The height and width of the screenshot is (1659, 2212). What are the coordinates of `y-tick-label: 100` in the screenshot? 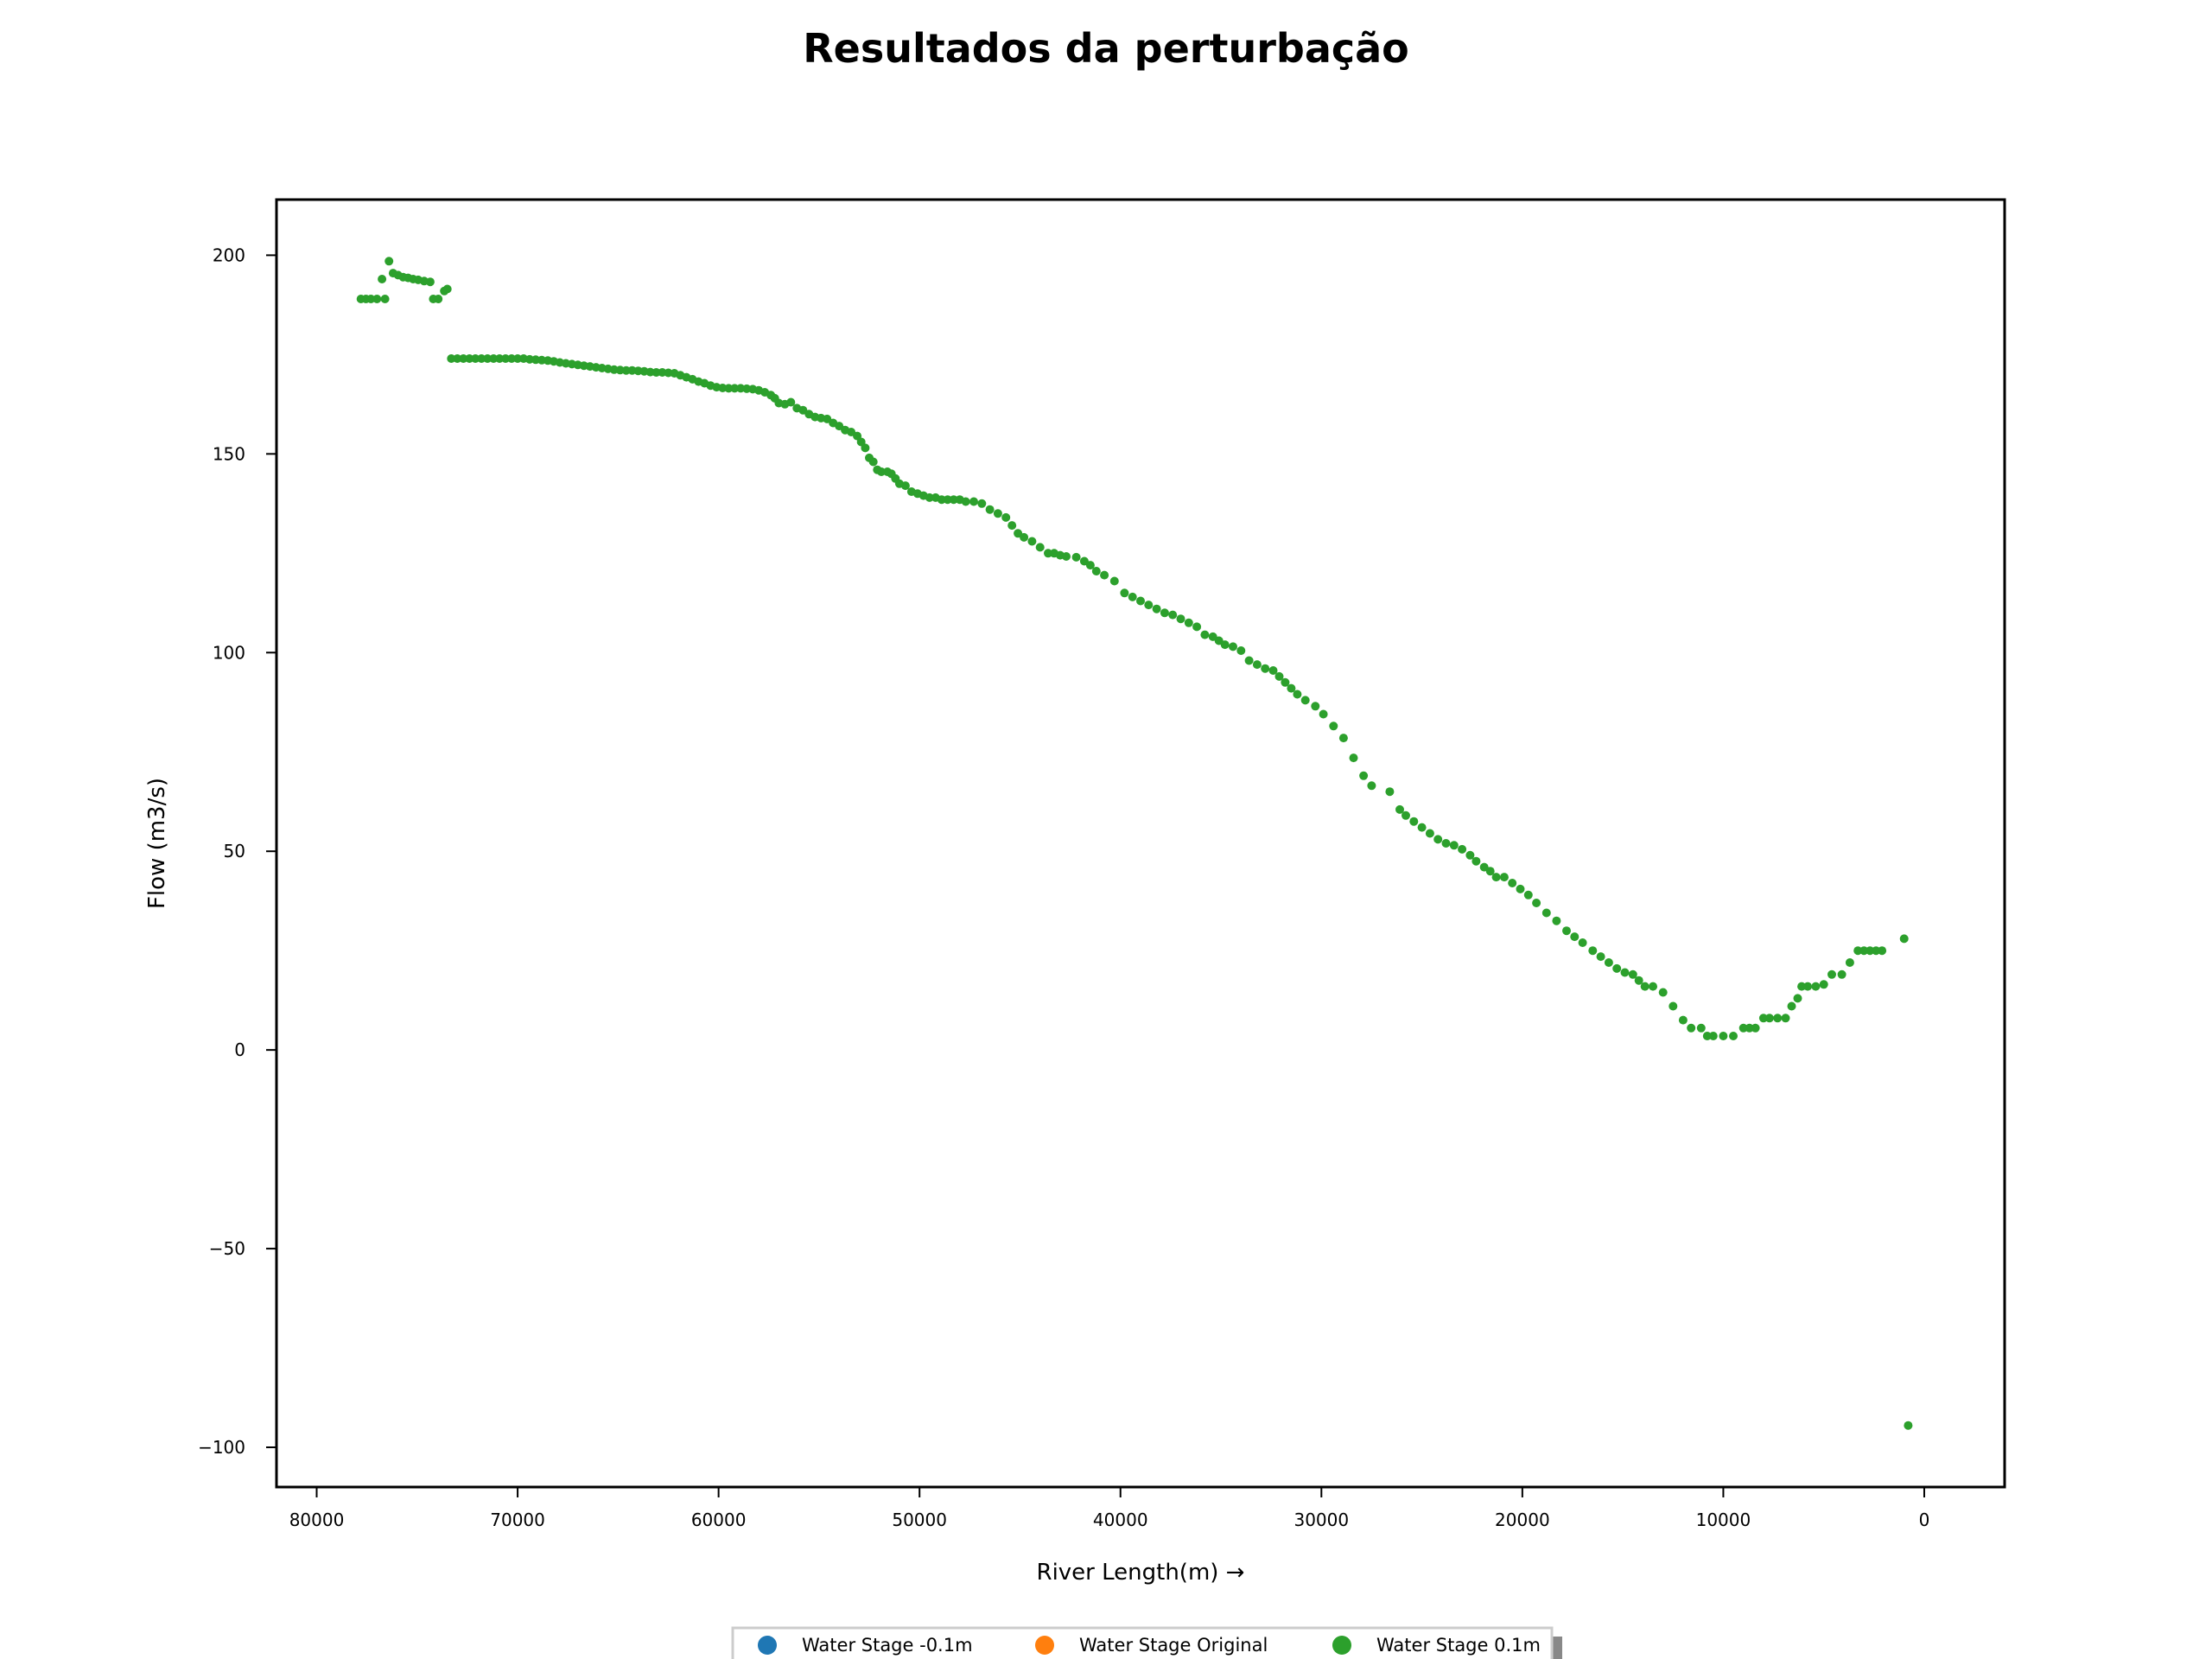 It's located at (229, 652).